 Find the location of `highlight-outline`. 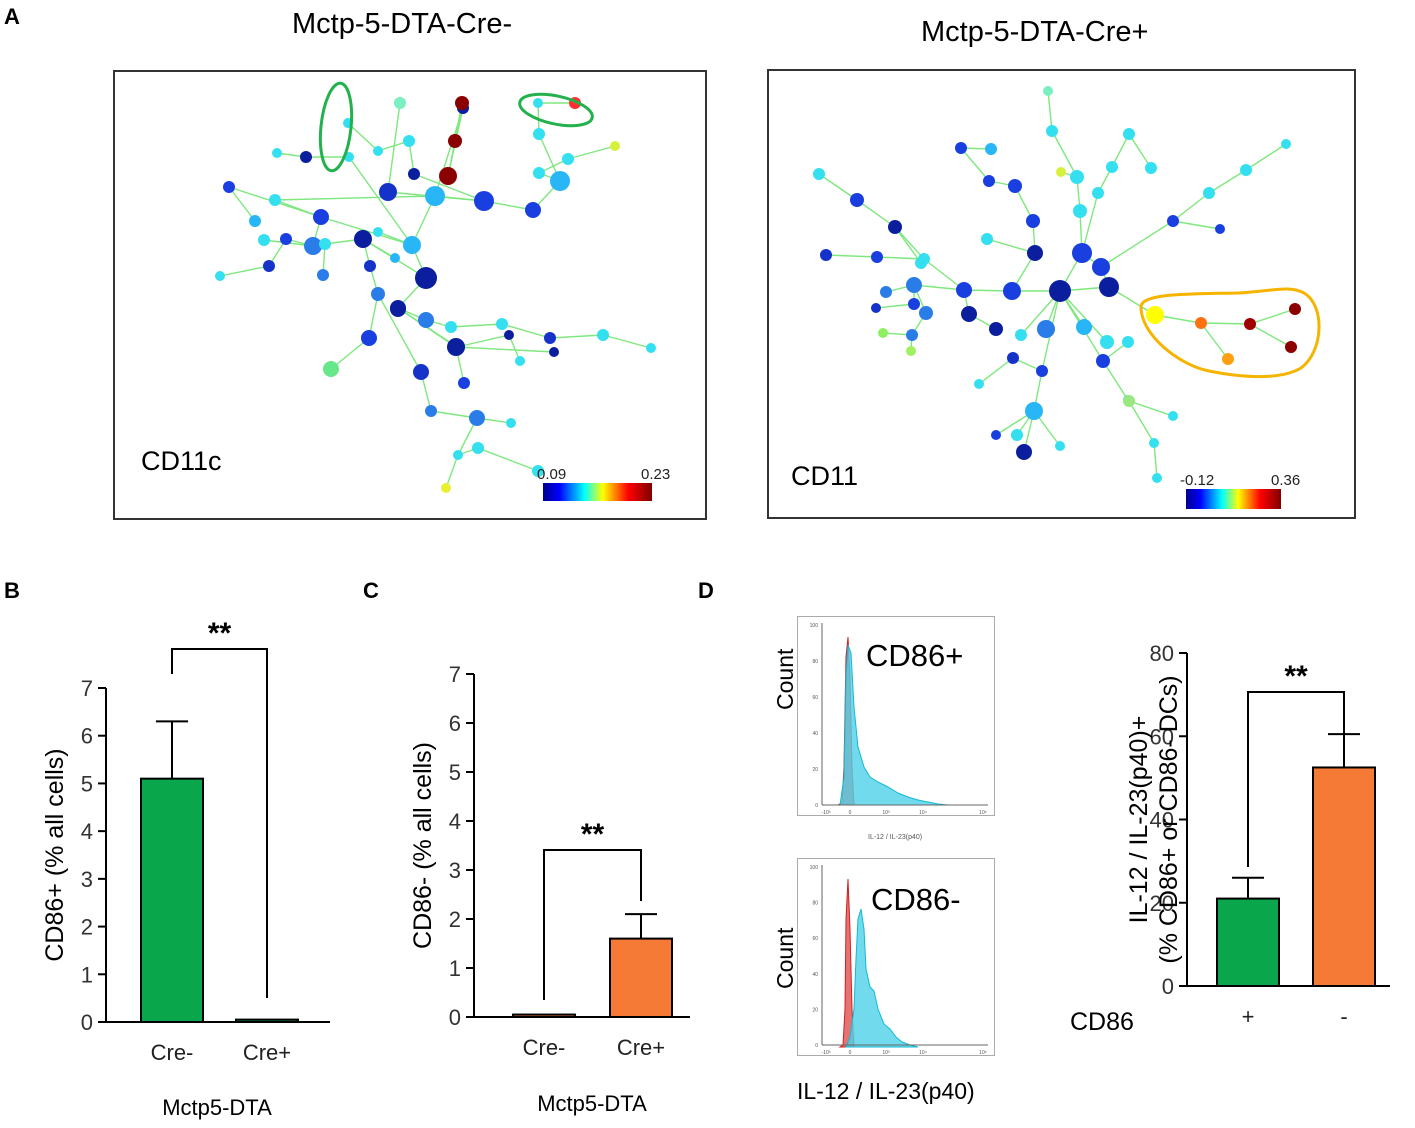

highlight-outline is located at coordinates (1230, 333).